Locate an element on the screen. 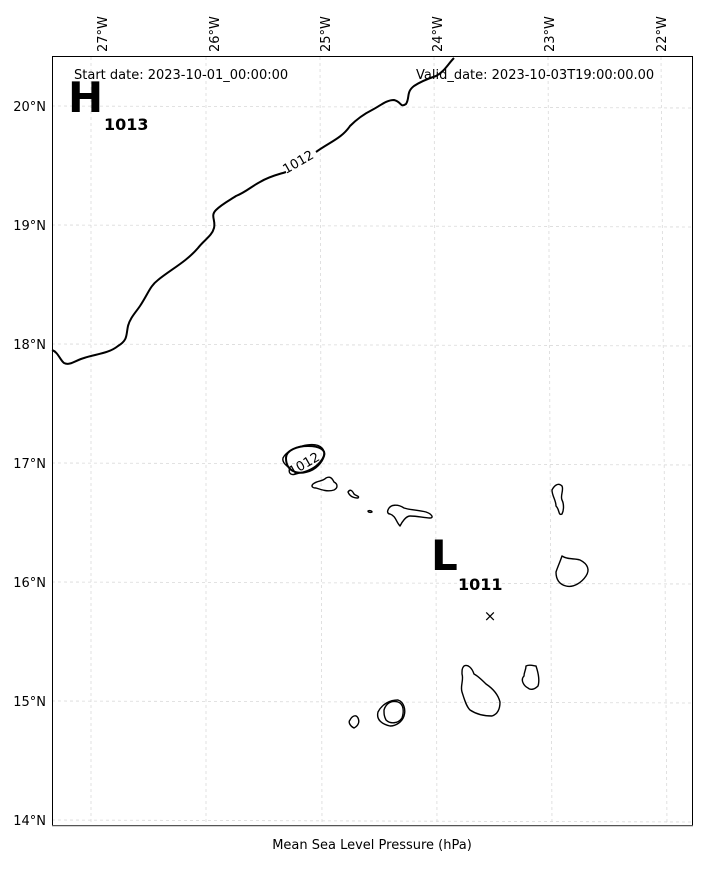 This screenshot has width=703, height=874. map-caption: Mean Sea Level Pressure (hPa) is located at coordinates (372, 845).